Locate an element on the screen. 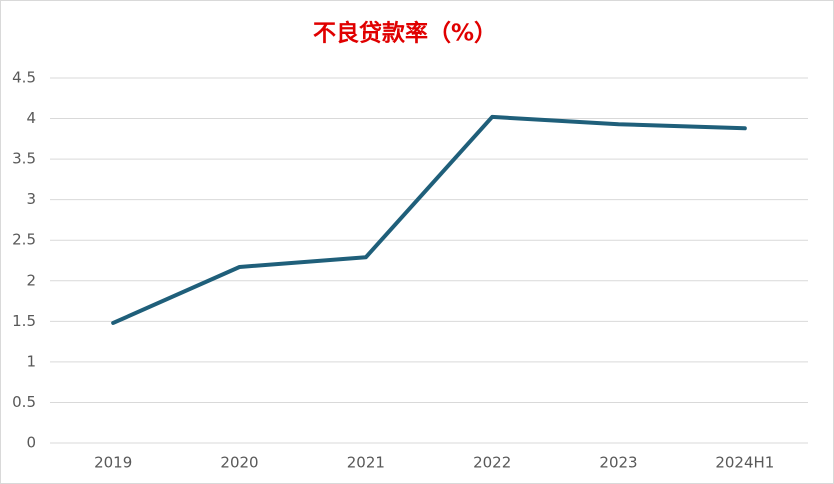  y-tick-label: 4.5 is located at coordinates (24, 78).